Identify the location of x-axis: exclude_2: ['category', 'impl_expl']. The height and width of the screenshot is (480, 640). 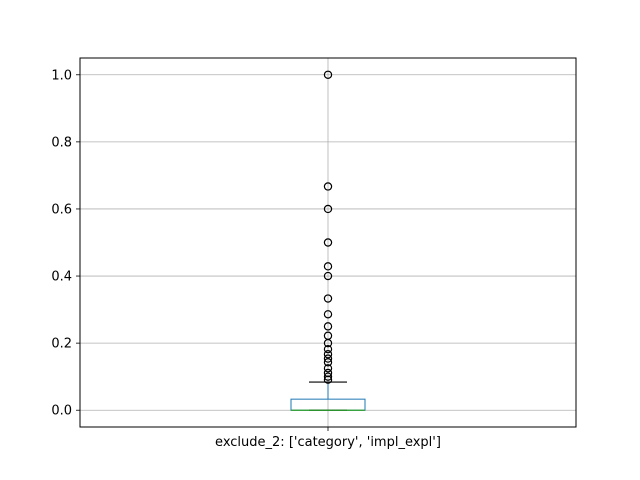
(328, 438).